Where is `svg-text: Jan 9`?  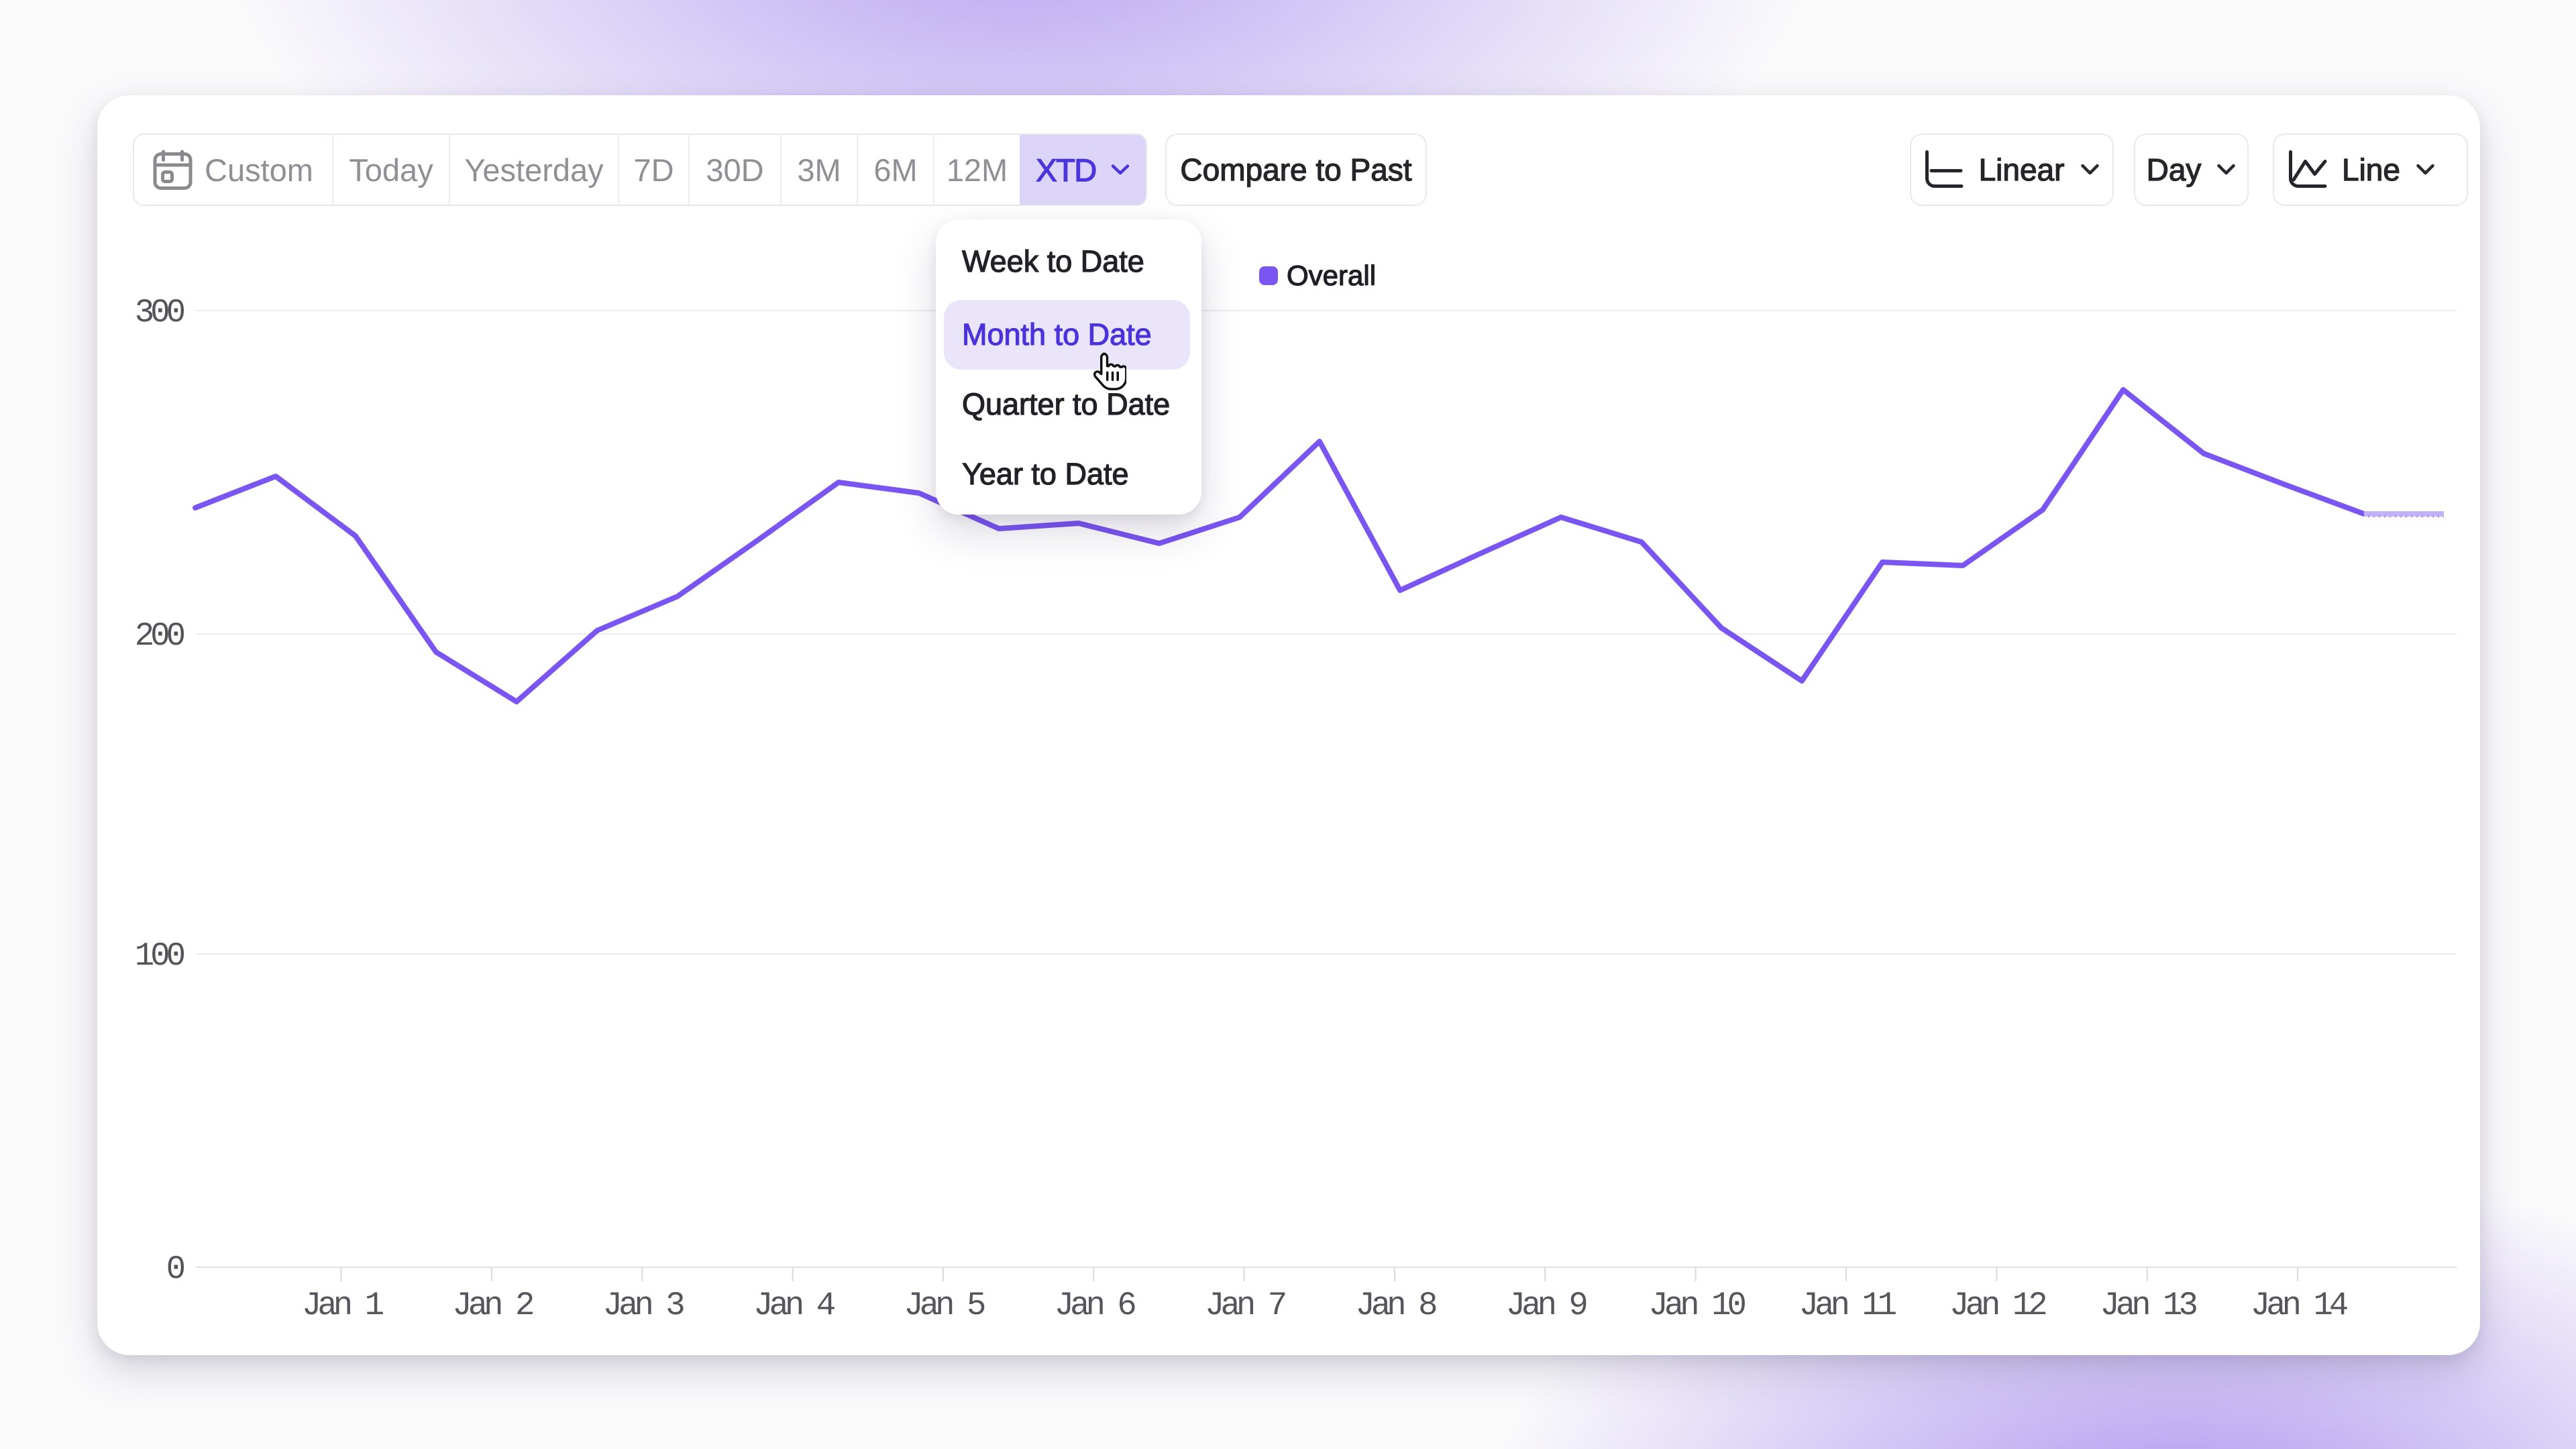
svg-text: Jan 9 is located at coordinates (1546, 1305).